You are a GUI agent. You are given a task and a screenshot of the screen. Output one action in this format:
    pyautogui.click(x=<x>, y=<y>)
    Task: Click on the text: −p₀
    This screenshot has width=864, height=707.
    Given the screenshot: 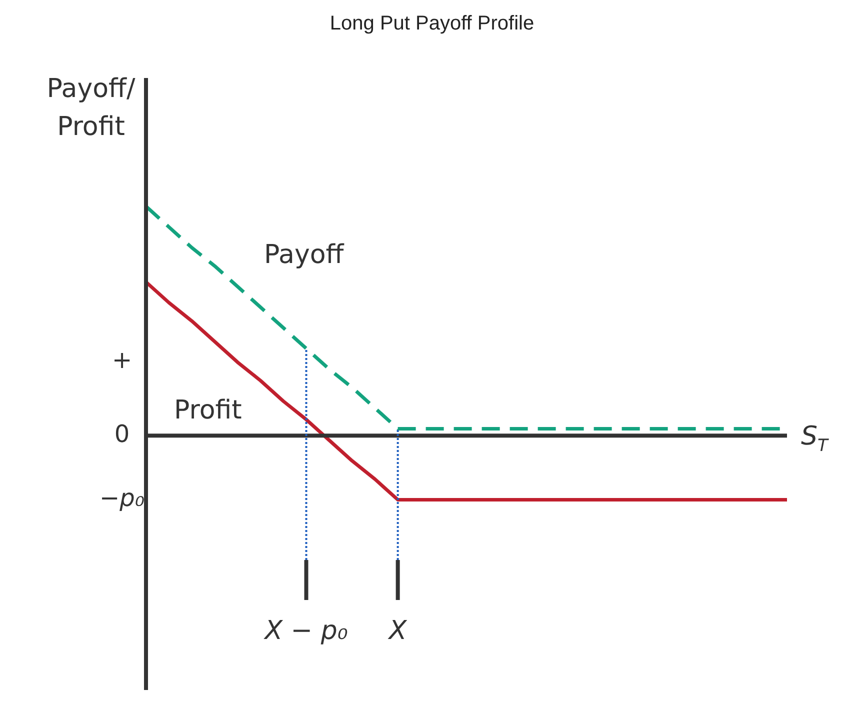 What is the action you would take?
    pyautogui.click(x=122, y=498)
    